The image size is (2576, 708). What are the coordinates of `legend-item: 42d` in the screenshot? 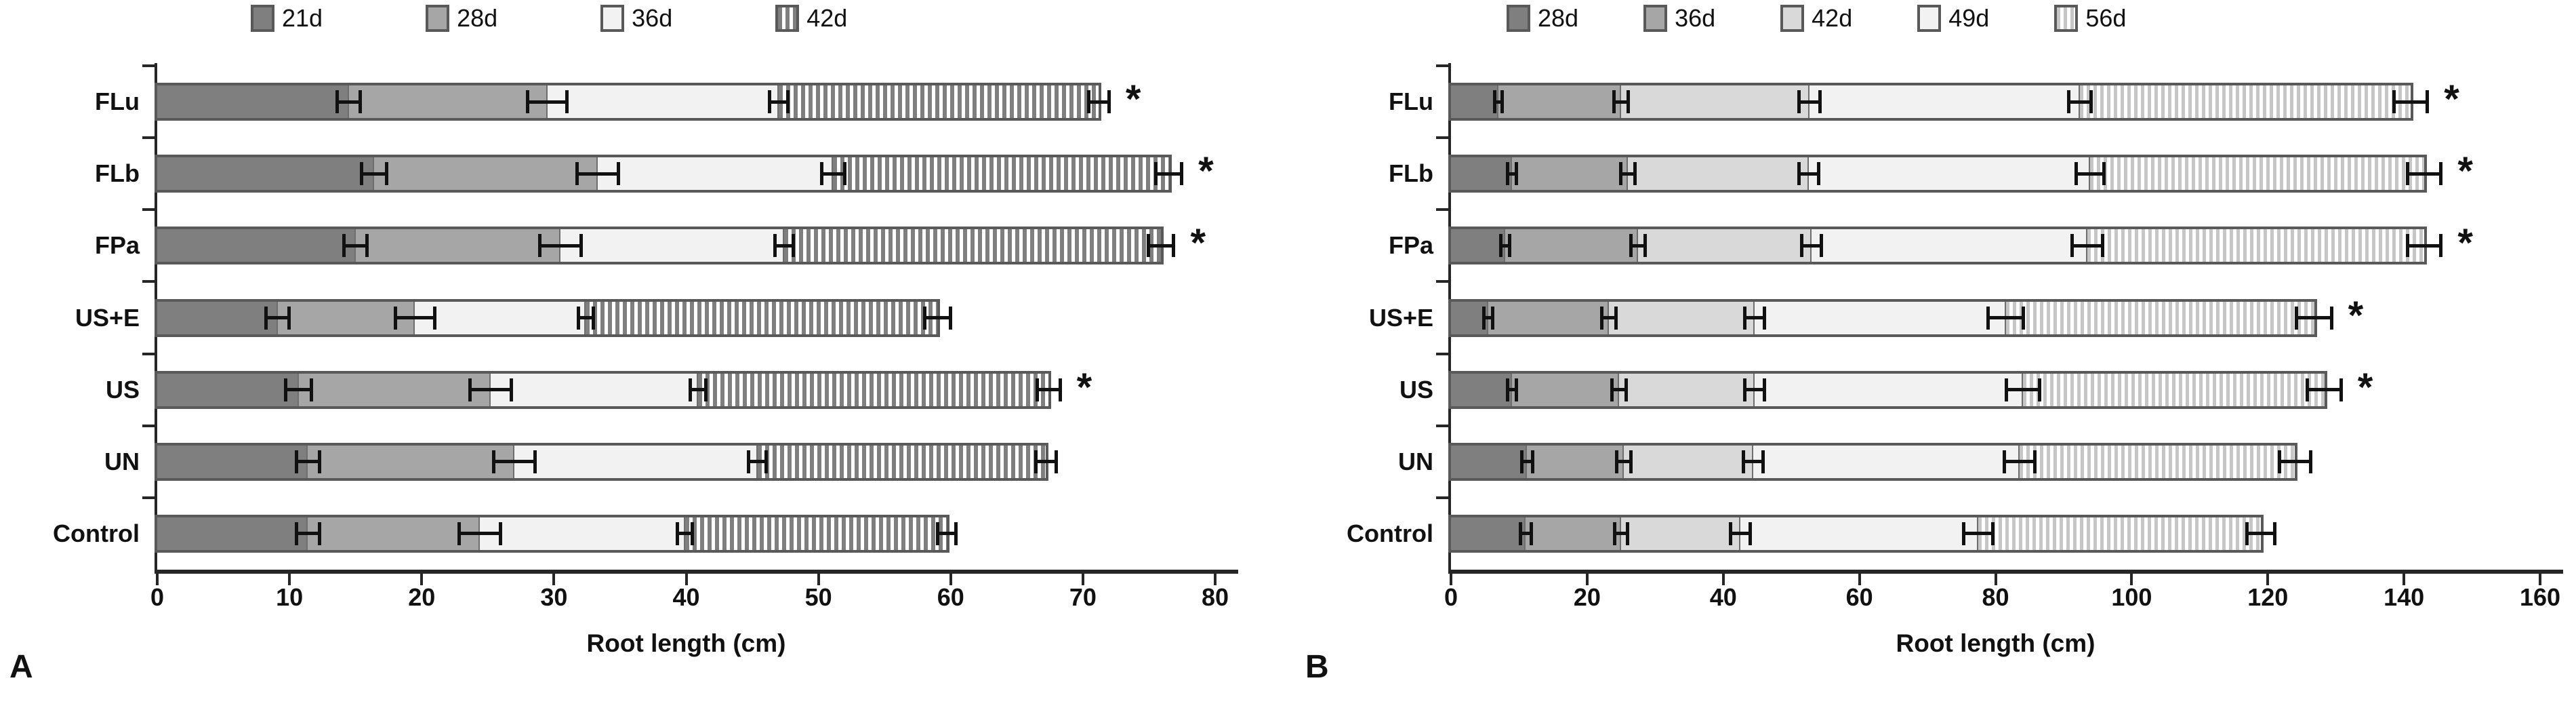 It's located at (1816, 18).